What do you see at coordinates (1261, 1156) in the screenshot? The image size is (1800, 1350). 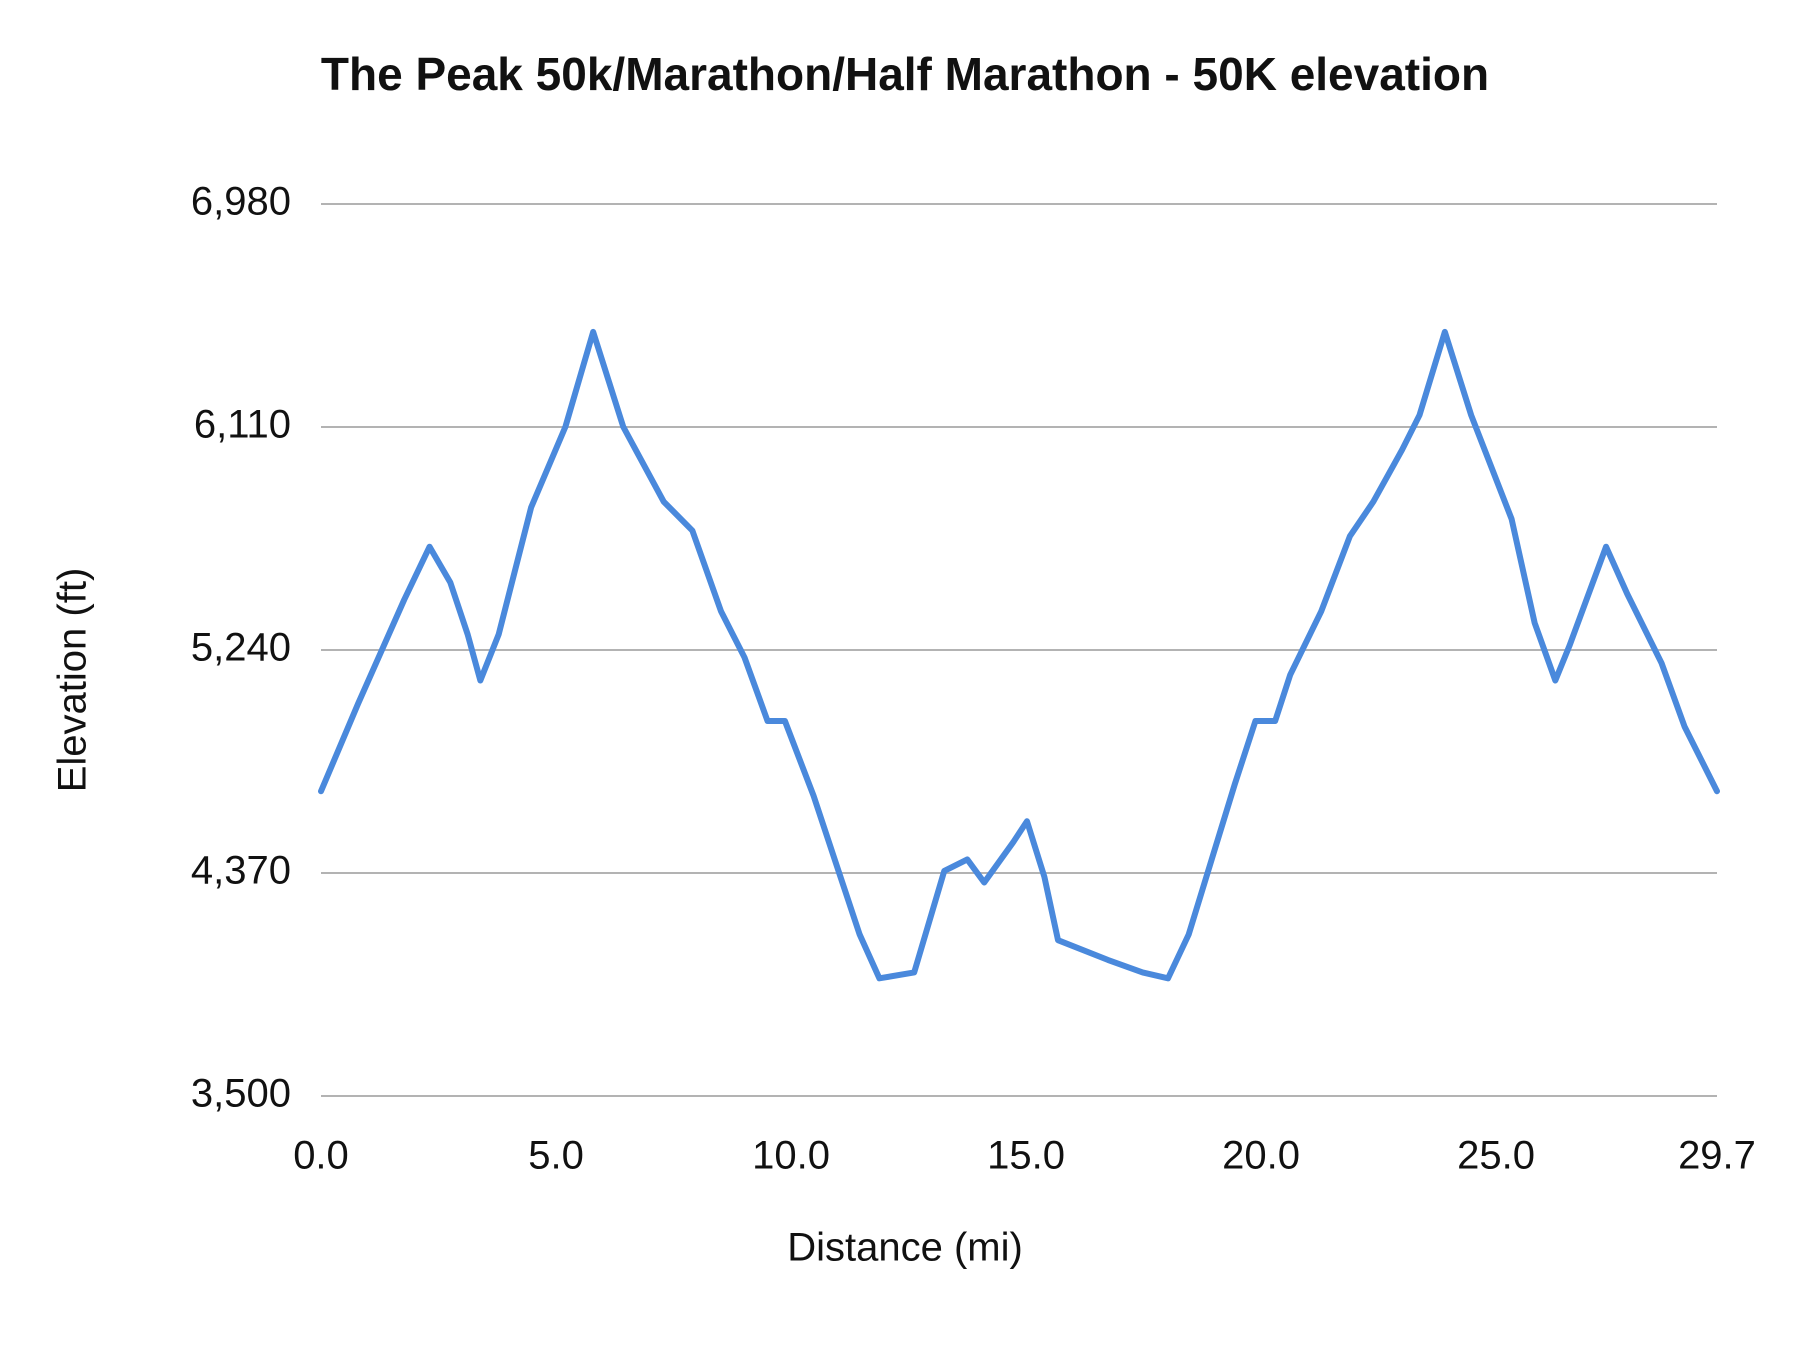 I see `x-tick-label: 20.0` at bounding box center [1261, 1156].